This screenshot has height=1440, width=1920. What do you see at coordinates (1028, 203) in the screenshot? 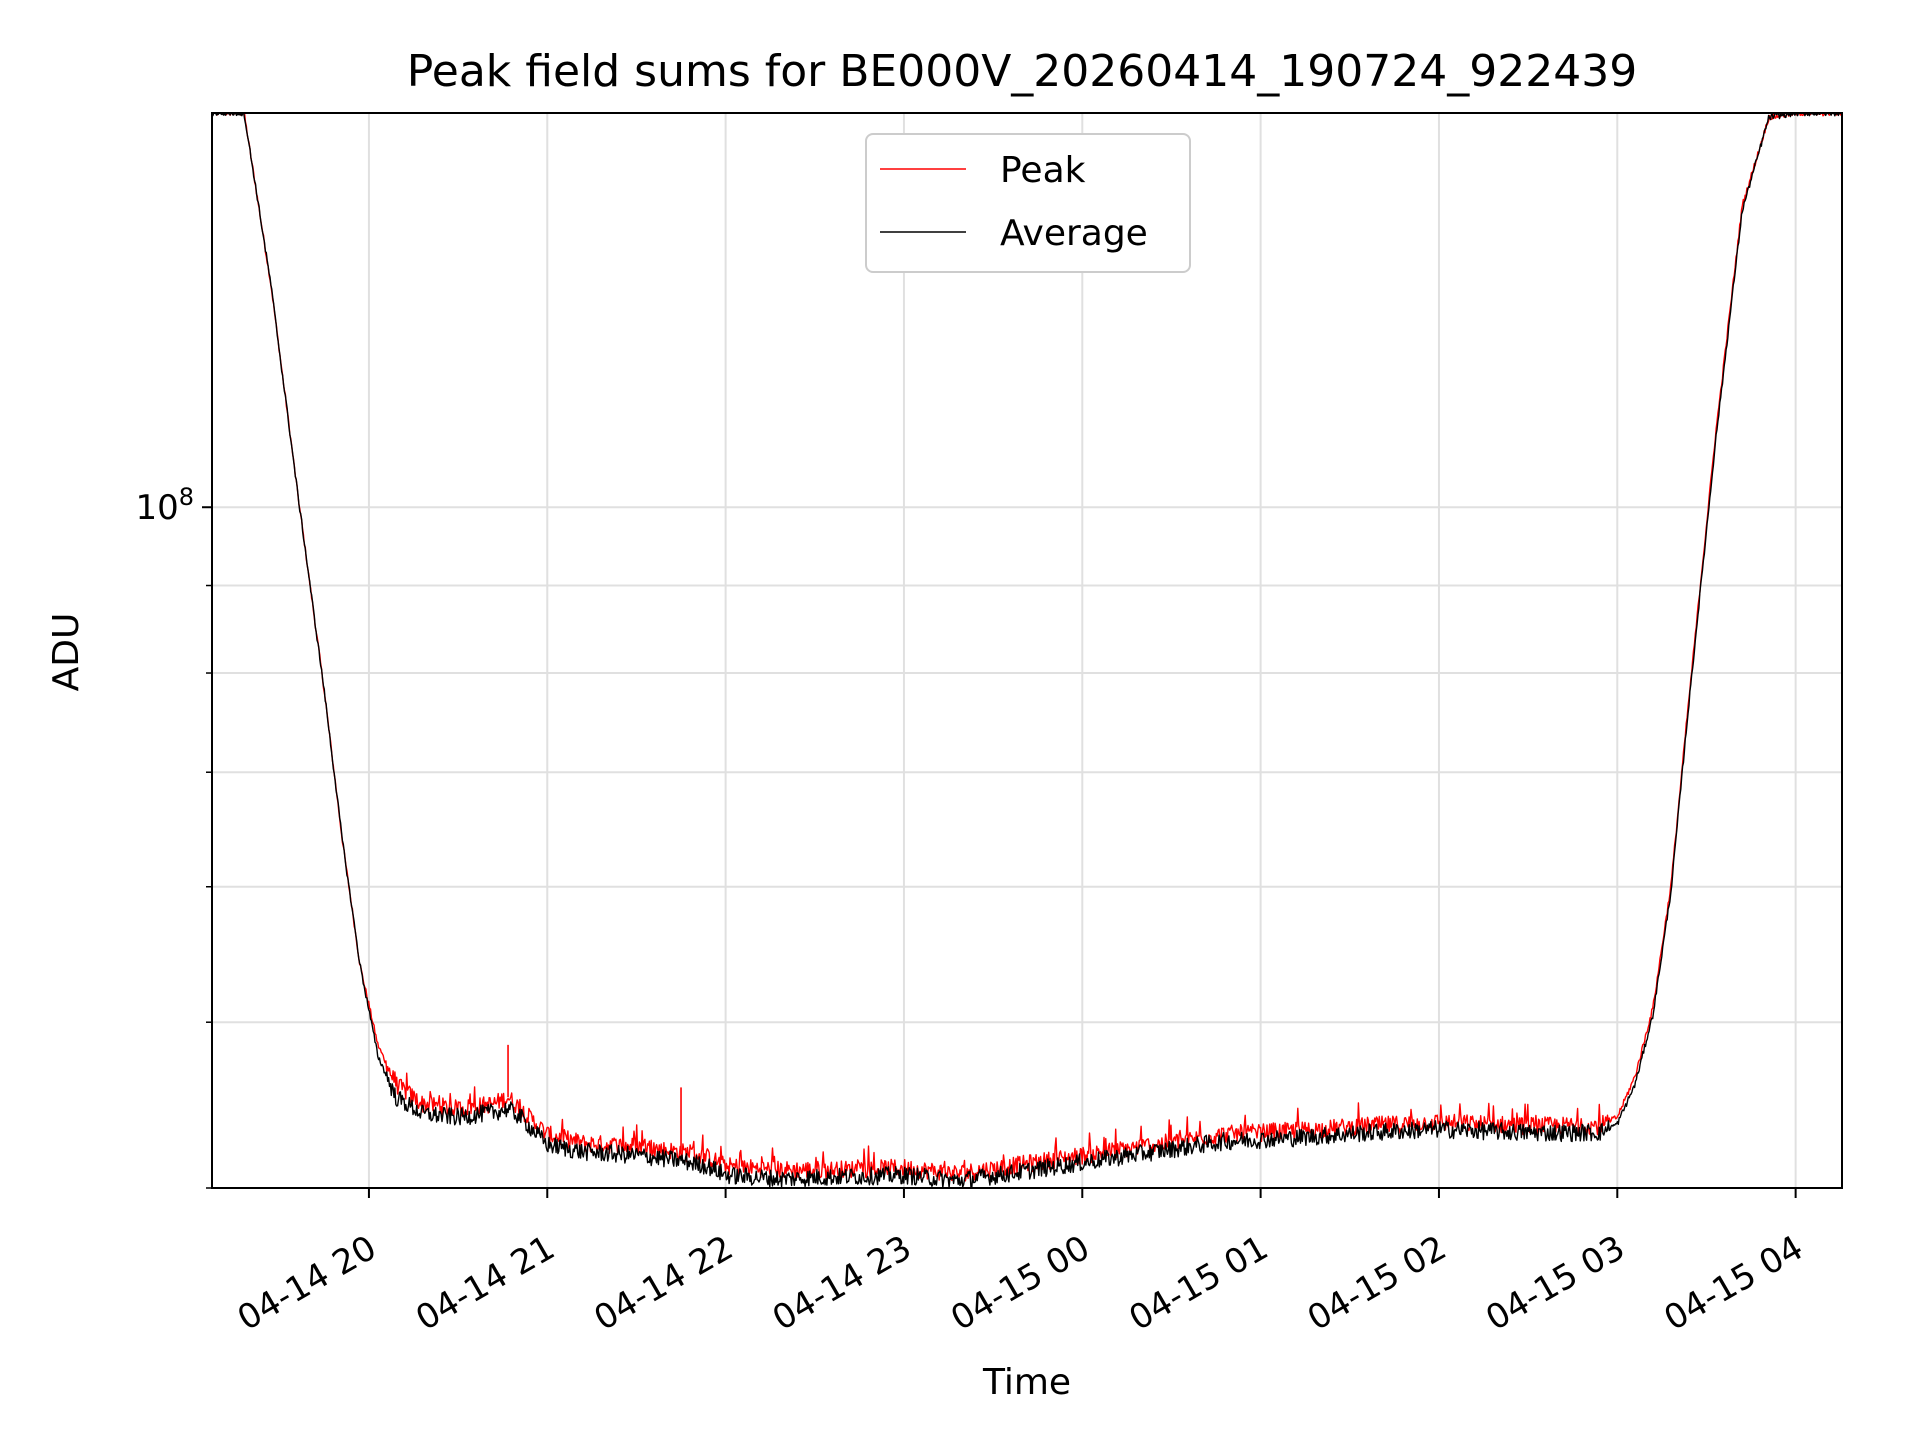
I see `legend: Peak Average` at bounding box center [1028, 203].